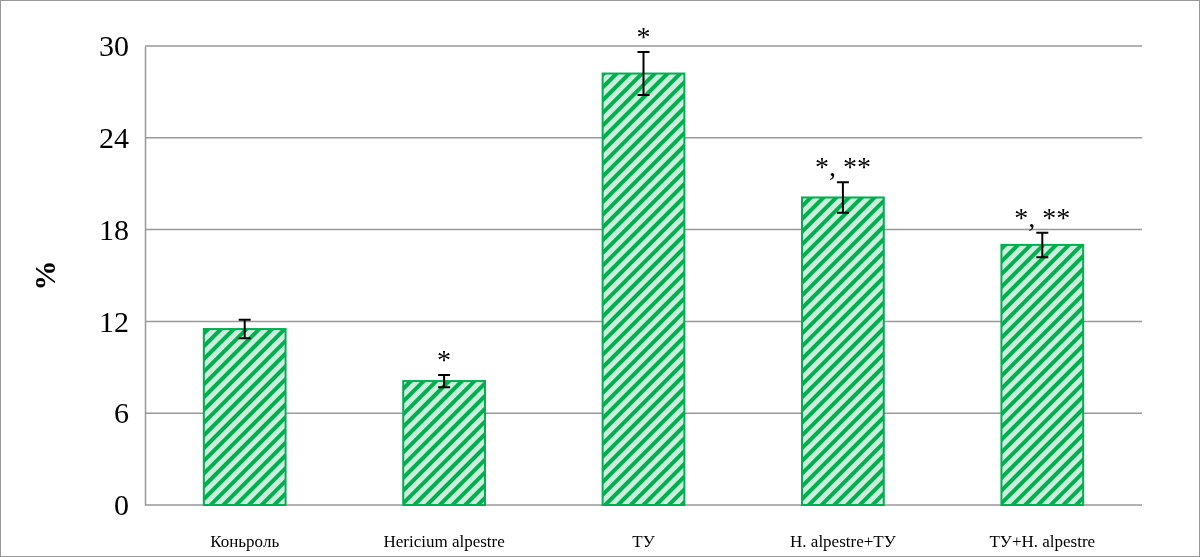  I want to click on y-tick-label: 24, so click(114, 137).